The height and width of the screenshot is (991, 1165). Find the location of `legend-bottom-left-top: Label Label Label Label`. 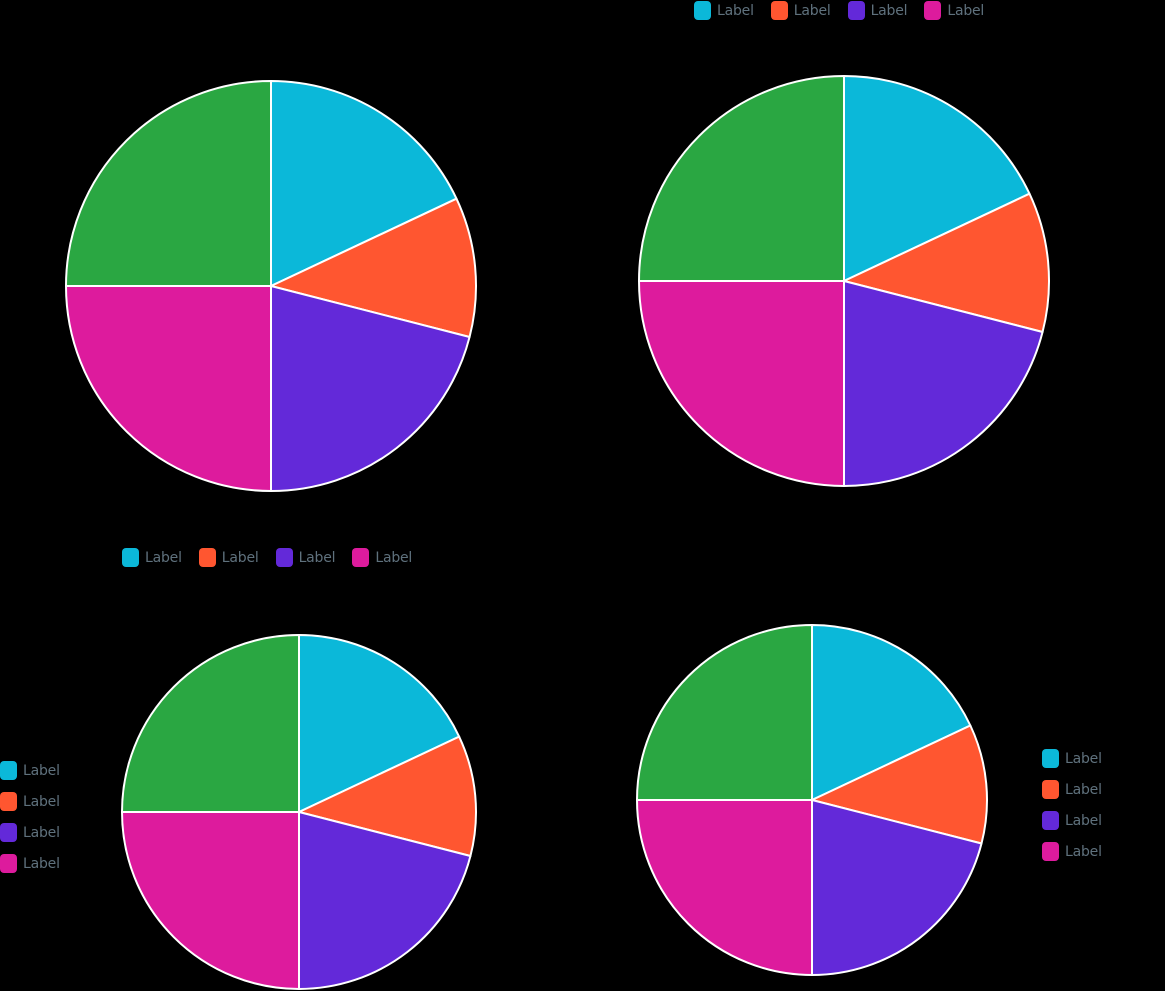

legend-bottom-left-top: Label Label Label Label is located at coordinates (275, 557).